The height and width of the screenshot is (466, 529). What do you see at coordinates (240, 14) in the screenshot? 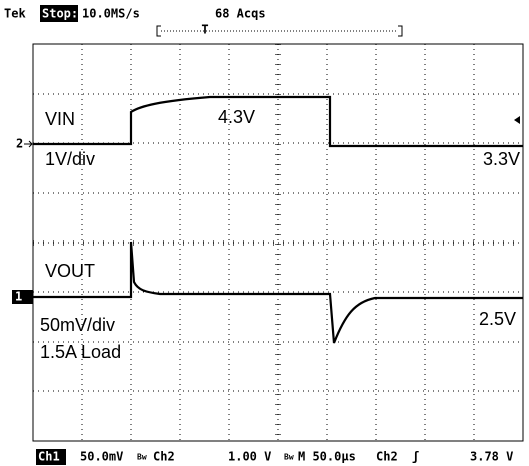
I see `acquisitions: 68 Acqs` at bounding box center [240, 14].